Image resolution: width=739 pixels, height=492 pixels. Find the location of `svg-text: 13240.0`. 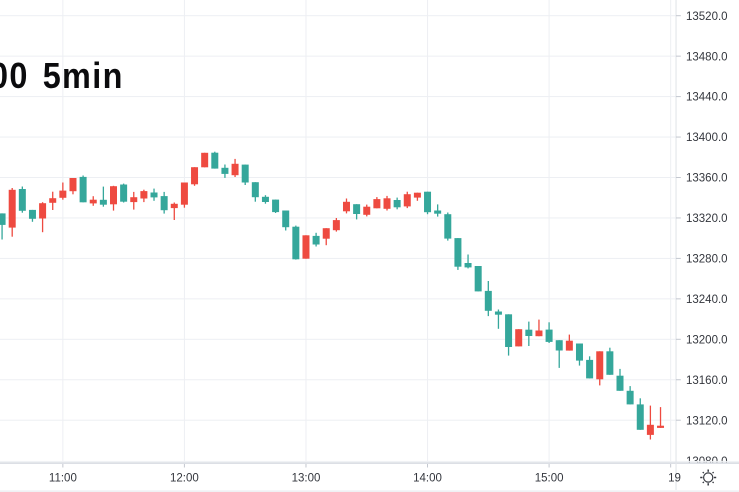

svg-text: 13240.0 is located at coordinates (707, 300).